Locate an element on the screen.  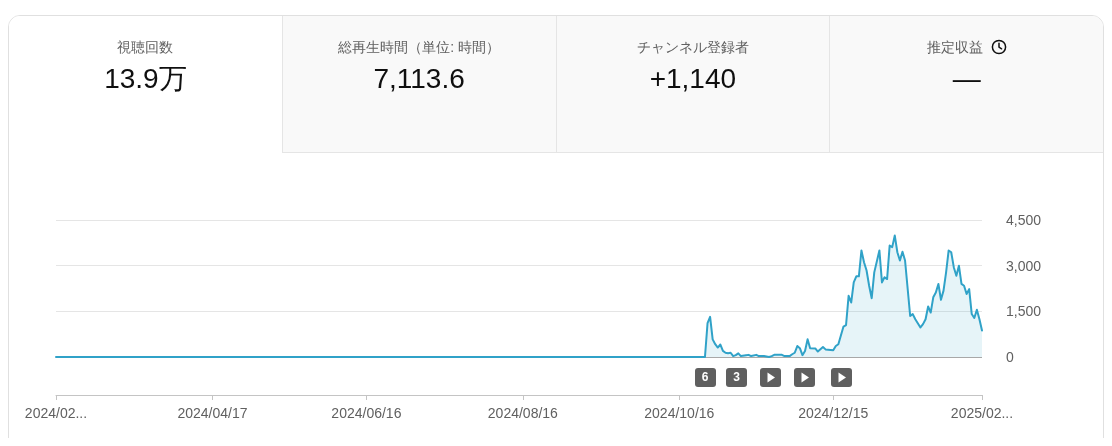
y-tick-label: 4,500 is located at coordinates (1024, 220).